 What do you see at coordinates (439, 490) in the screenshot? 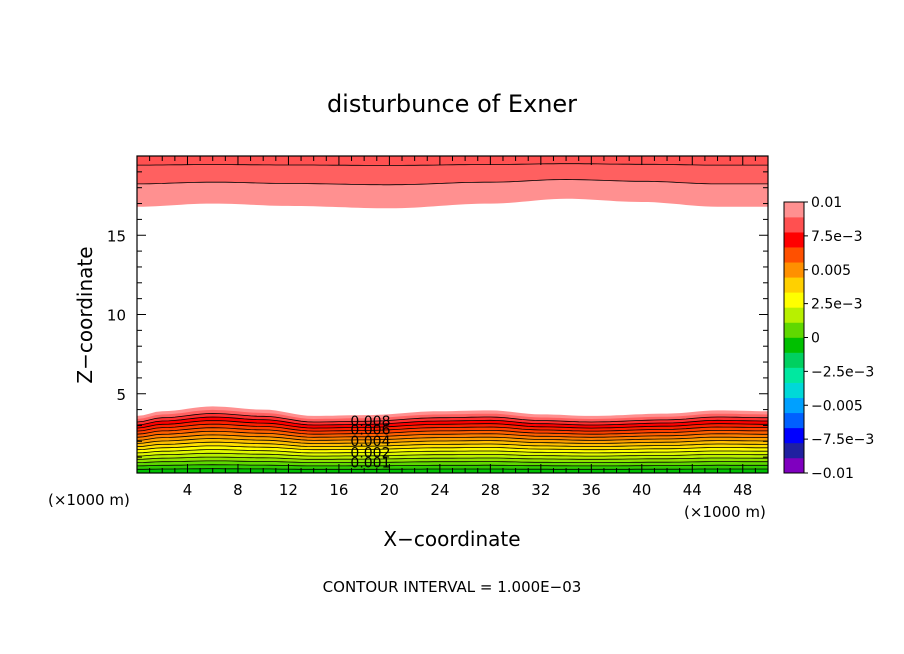
I see `x-tick-label: 24` at bounding box center [439, 490].